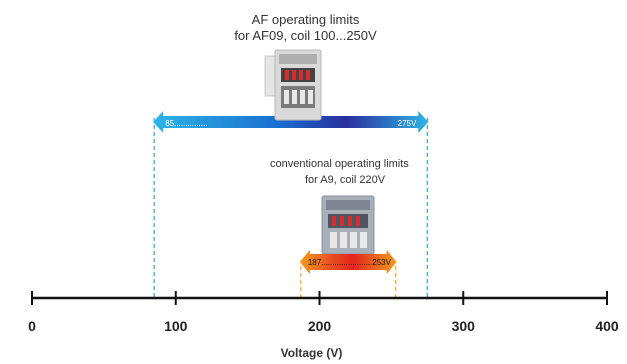 This screenshot has height=364, width=627. Describe the element at coordinates (305, 35) in the screenshot. I see `af-title-line2: for AF09, coil 100...250V` at that location.